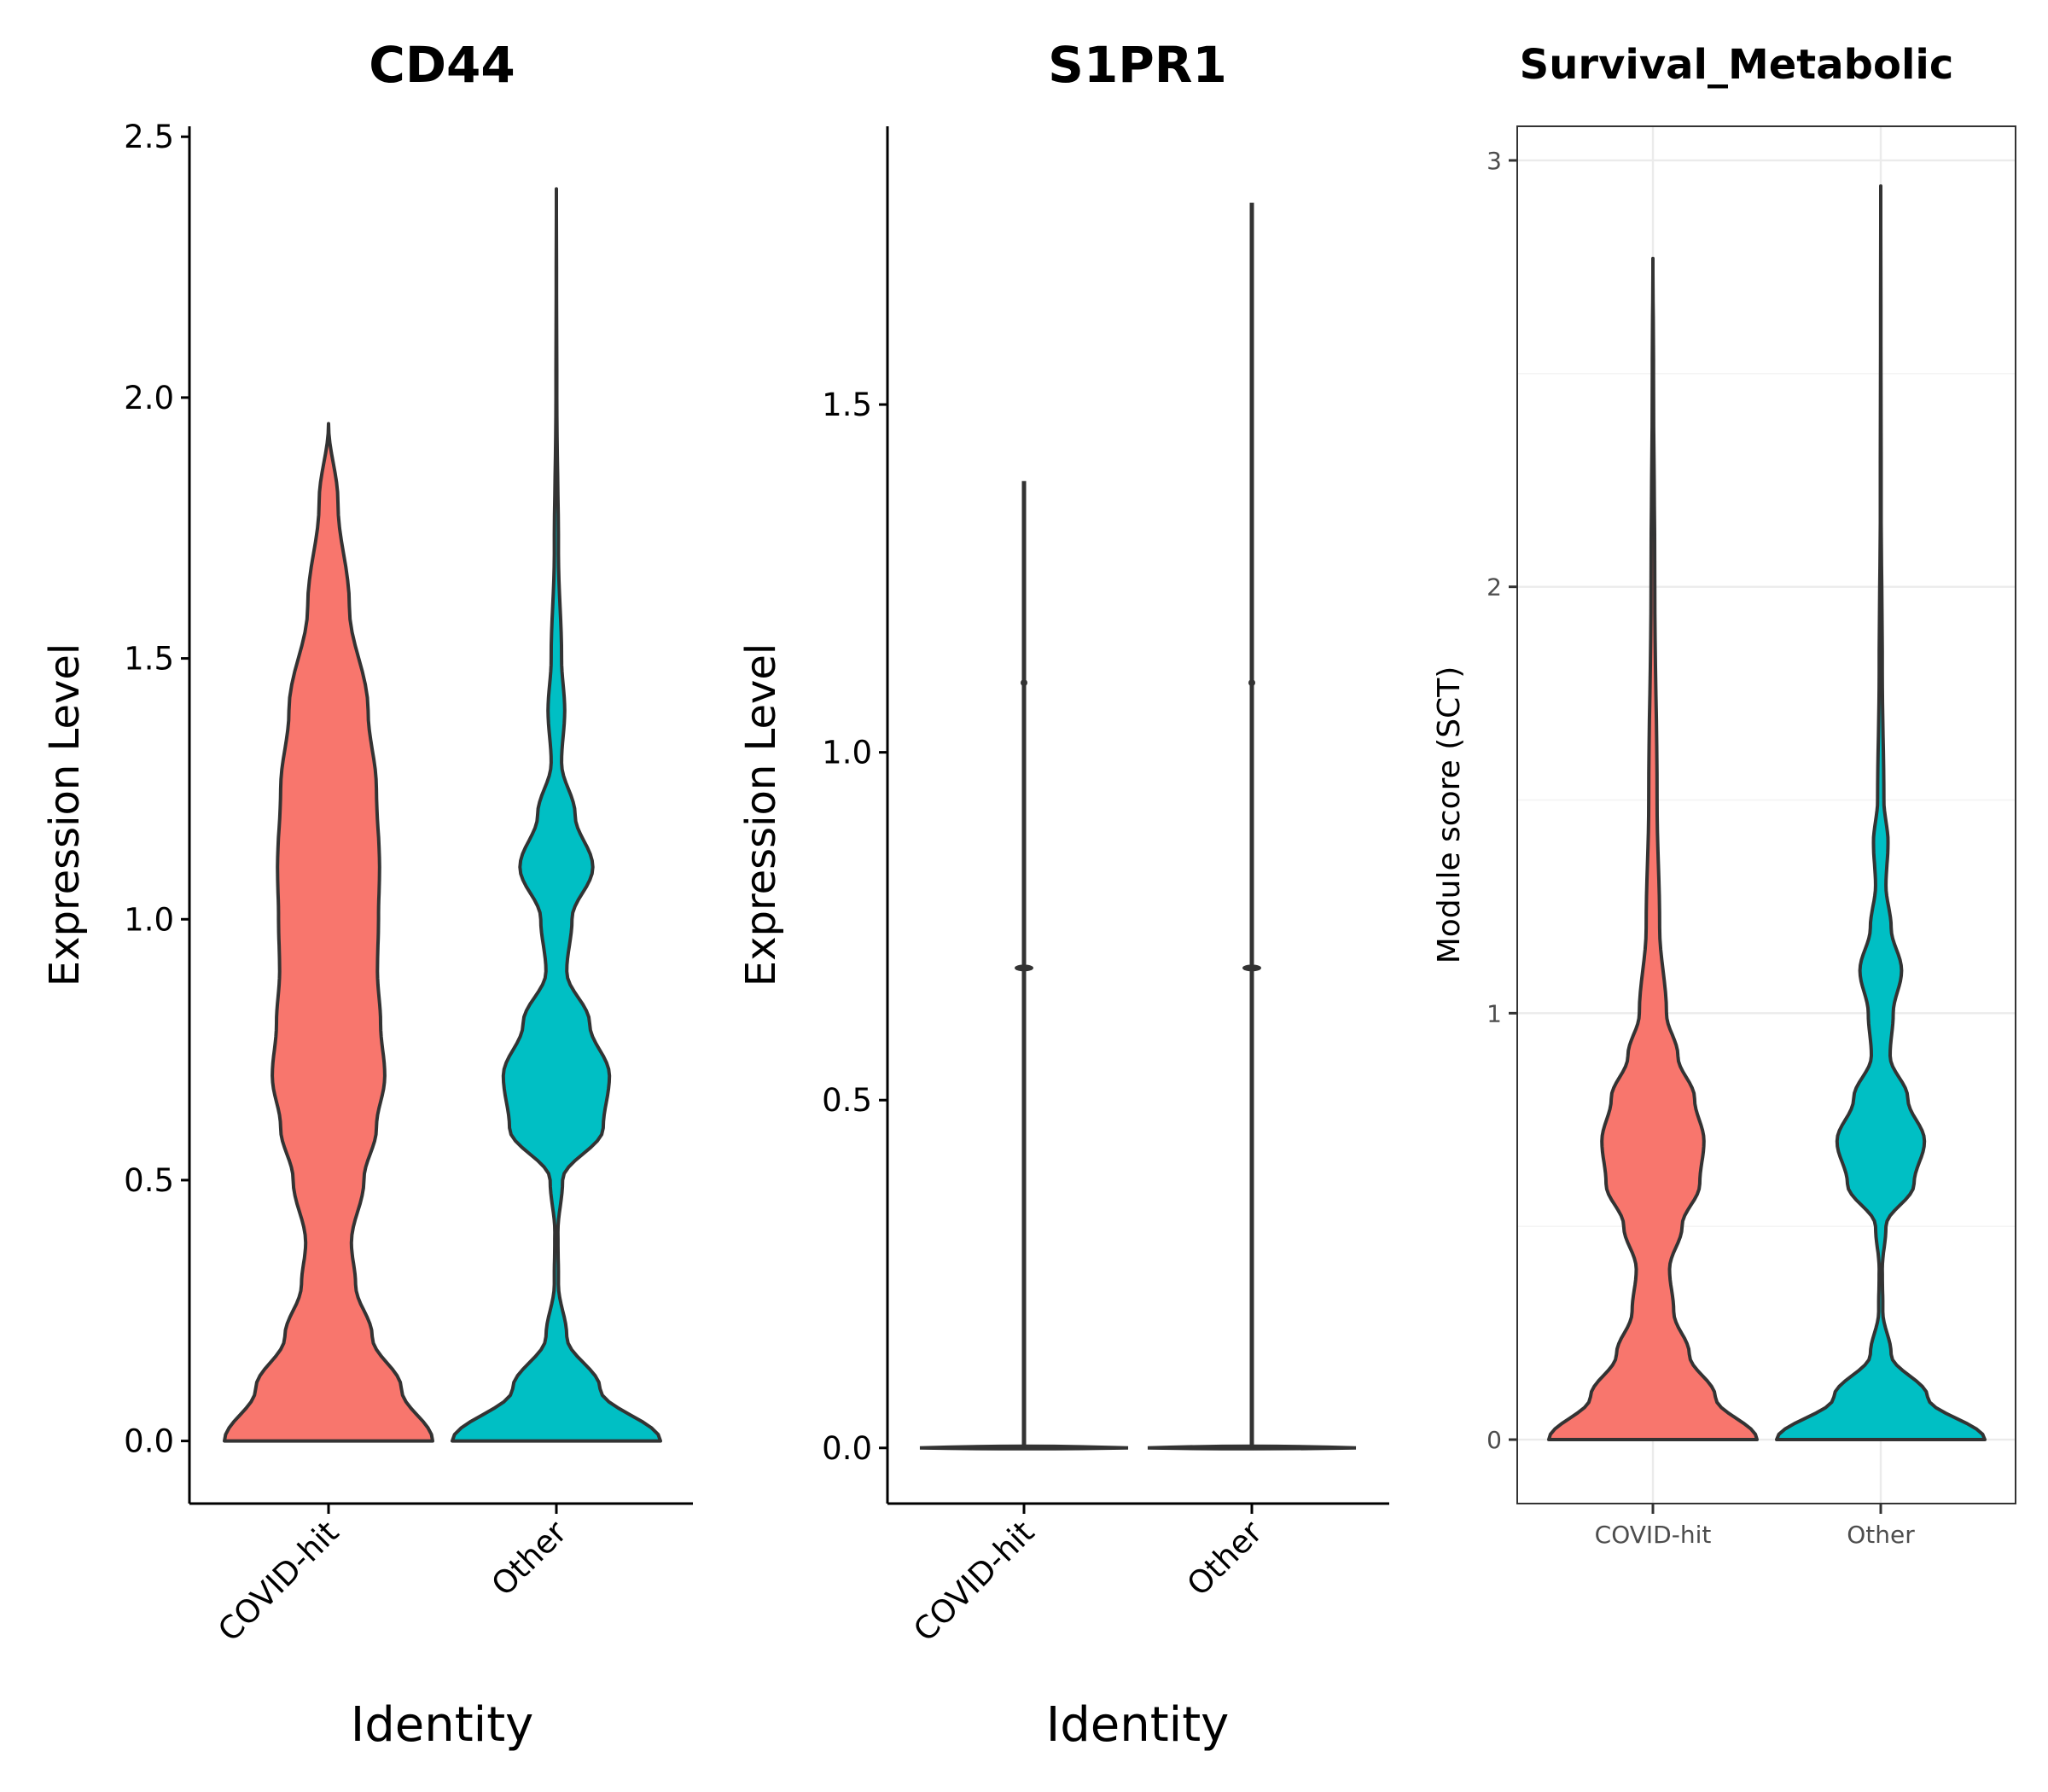 Image resolution: width=2048 pixels, height=1792 pixels. I want to click on y-ticks: 0.0 0.5 1.0 1.5, so click(854, 927).